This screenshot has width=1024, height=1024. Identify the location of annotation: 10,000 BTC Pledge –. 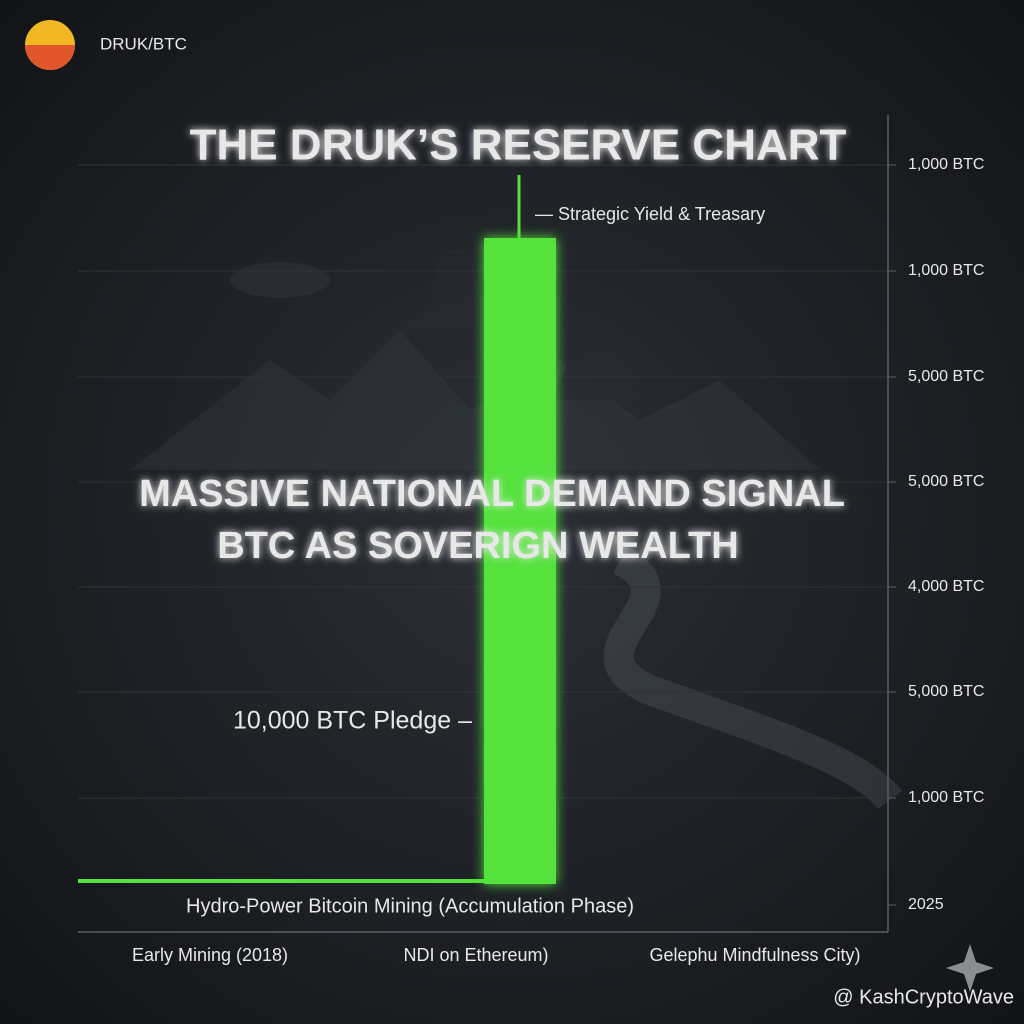
(352, 721).